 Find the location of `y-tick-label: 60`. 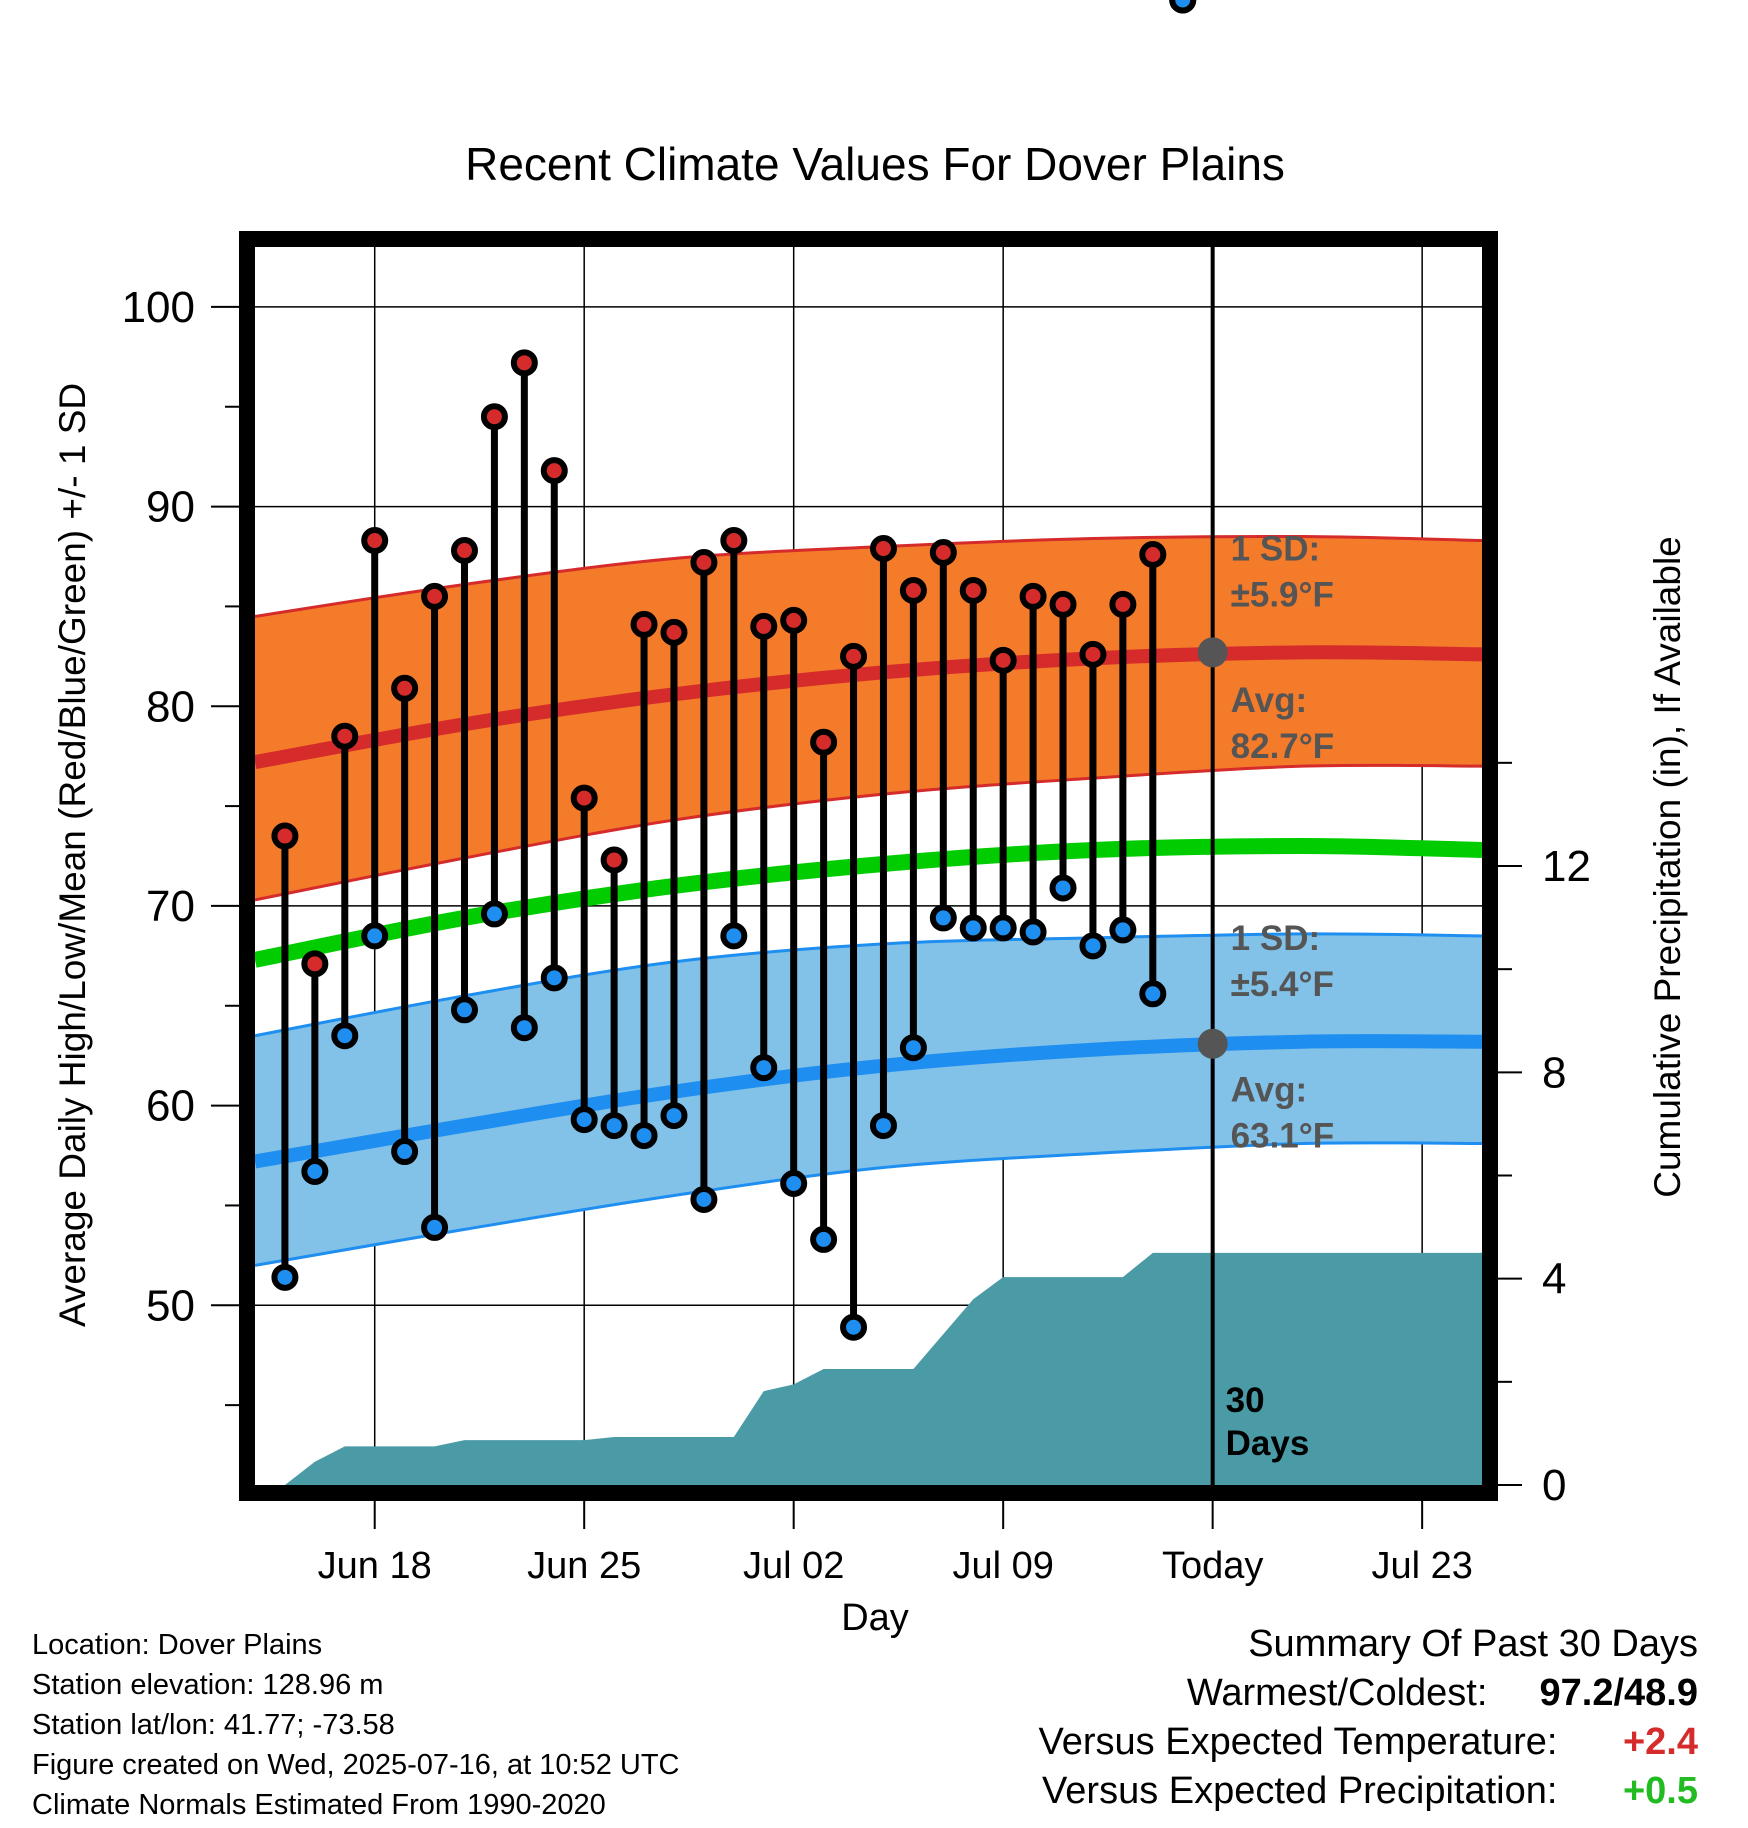

y-tick-label: 60 is located at coordinates (170, 1106).